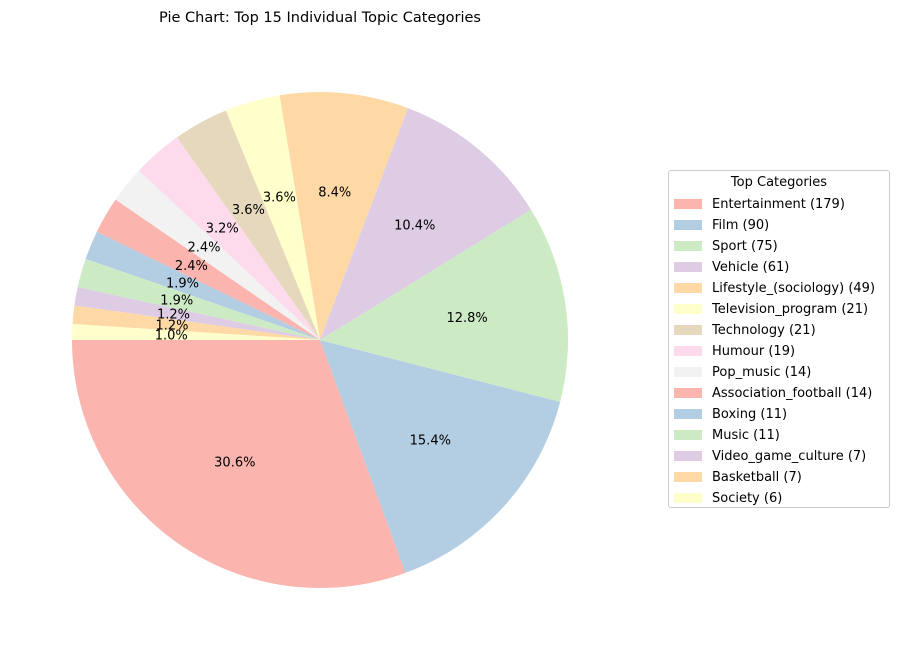  I want to click on pie-percent-label: 15.4%, so click(430, 440).